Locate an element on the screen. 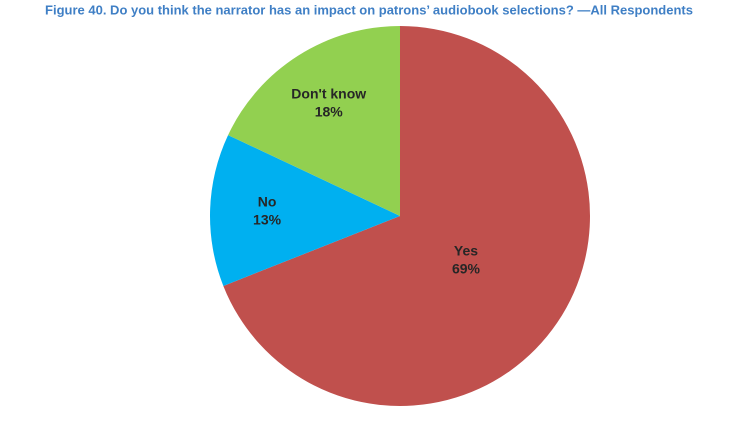  slice-label: No is located at coordinates (267, 202).